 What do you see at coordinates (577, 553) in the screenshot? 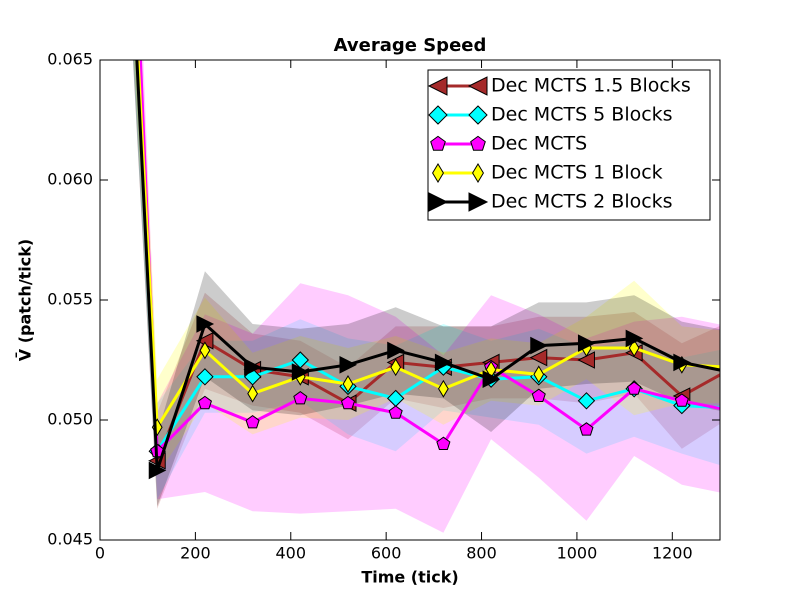
I see `x-tick-label: 1000` at bounding box center [577, 553].